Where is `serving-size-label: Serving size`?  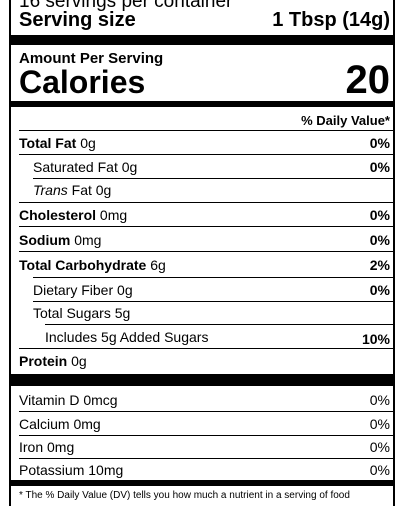
serving-size-label: Serving size is located at coordinates (77, 20).